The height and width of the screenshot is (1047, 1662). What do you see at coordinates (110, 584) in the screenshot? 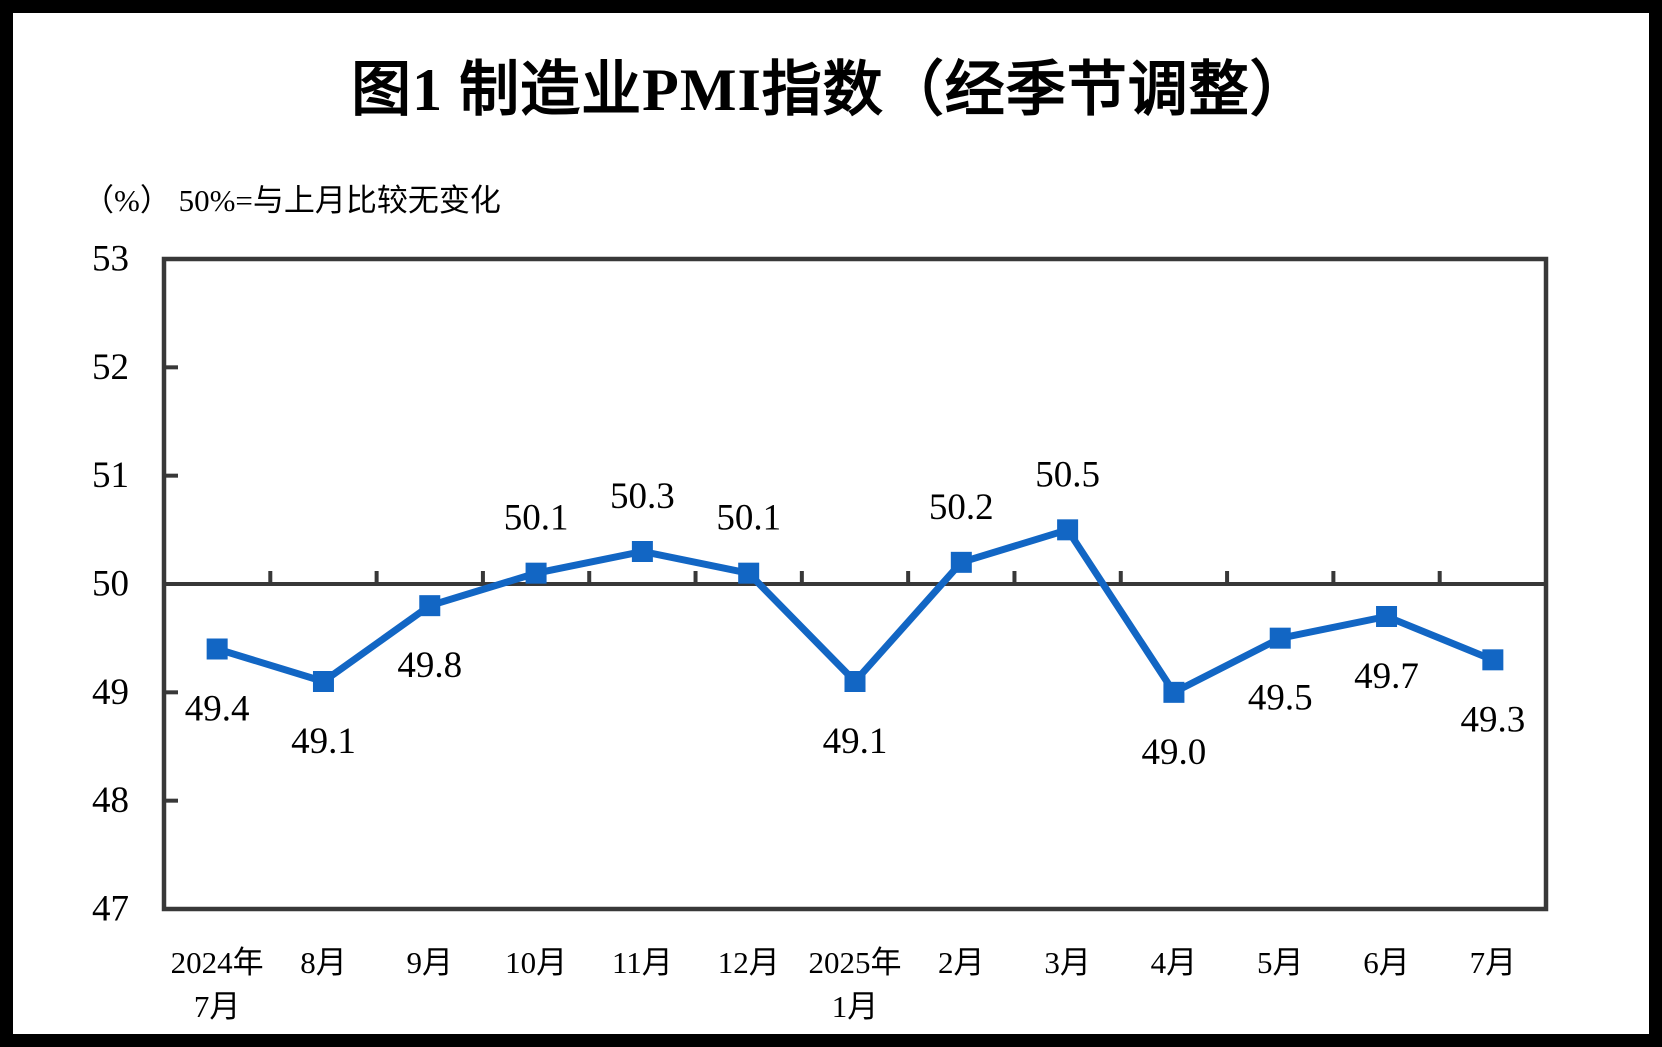
I see `y-axis-label: 50` at bounding box center [110, 584].